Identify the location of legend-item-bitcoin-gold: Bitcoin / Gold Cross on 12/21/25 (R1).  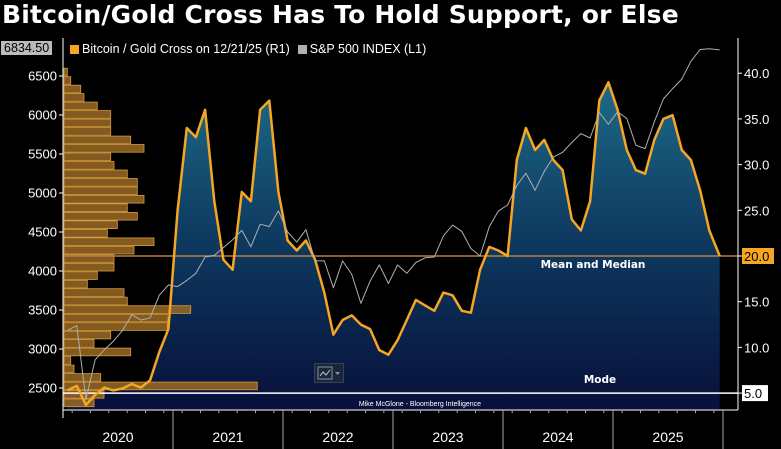
(180, 49).